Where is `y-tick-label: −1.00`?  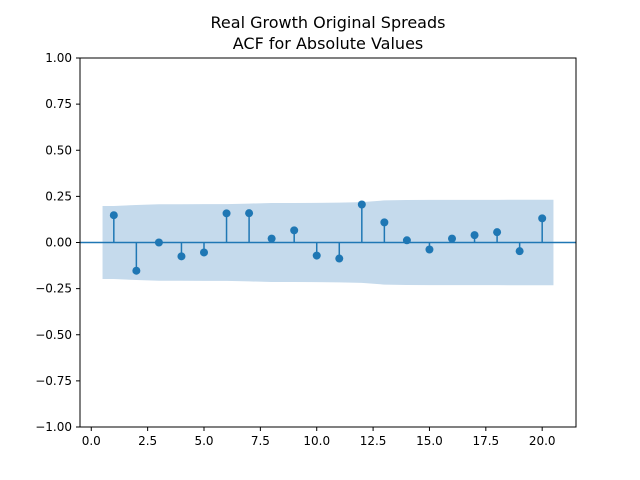
y-tick-label: −1.00 is located at coordinates (53, 427).